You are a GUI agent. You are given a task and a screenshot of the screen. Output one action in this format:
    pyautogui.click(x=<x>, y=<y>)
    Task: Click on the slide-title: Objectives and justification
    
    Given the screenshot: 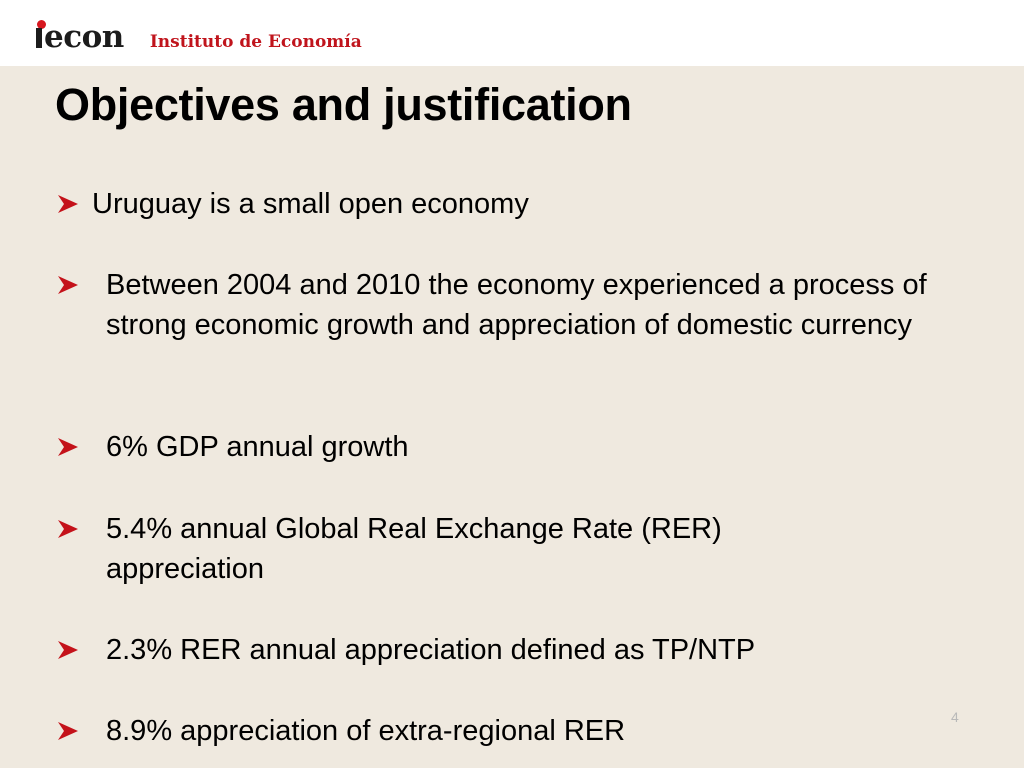 What is the action you would take?
    pyautogui.click(x=343, y=104)
    